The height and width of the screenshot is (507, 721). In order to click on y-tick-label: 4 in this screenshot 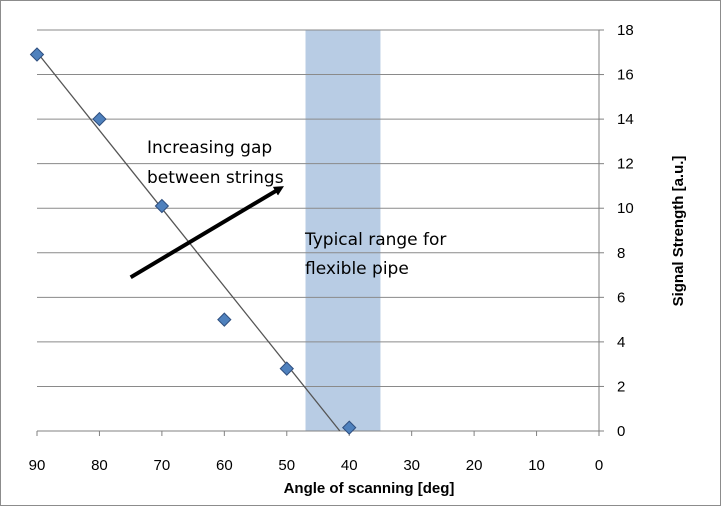, I will do `click(621, 342)`.